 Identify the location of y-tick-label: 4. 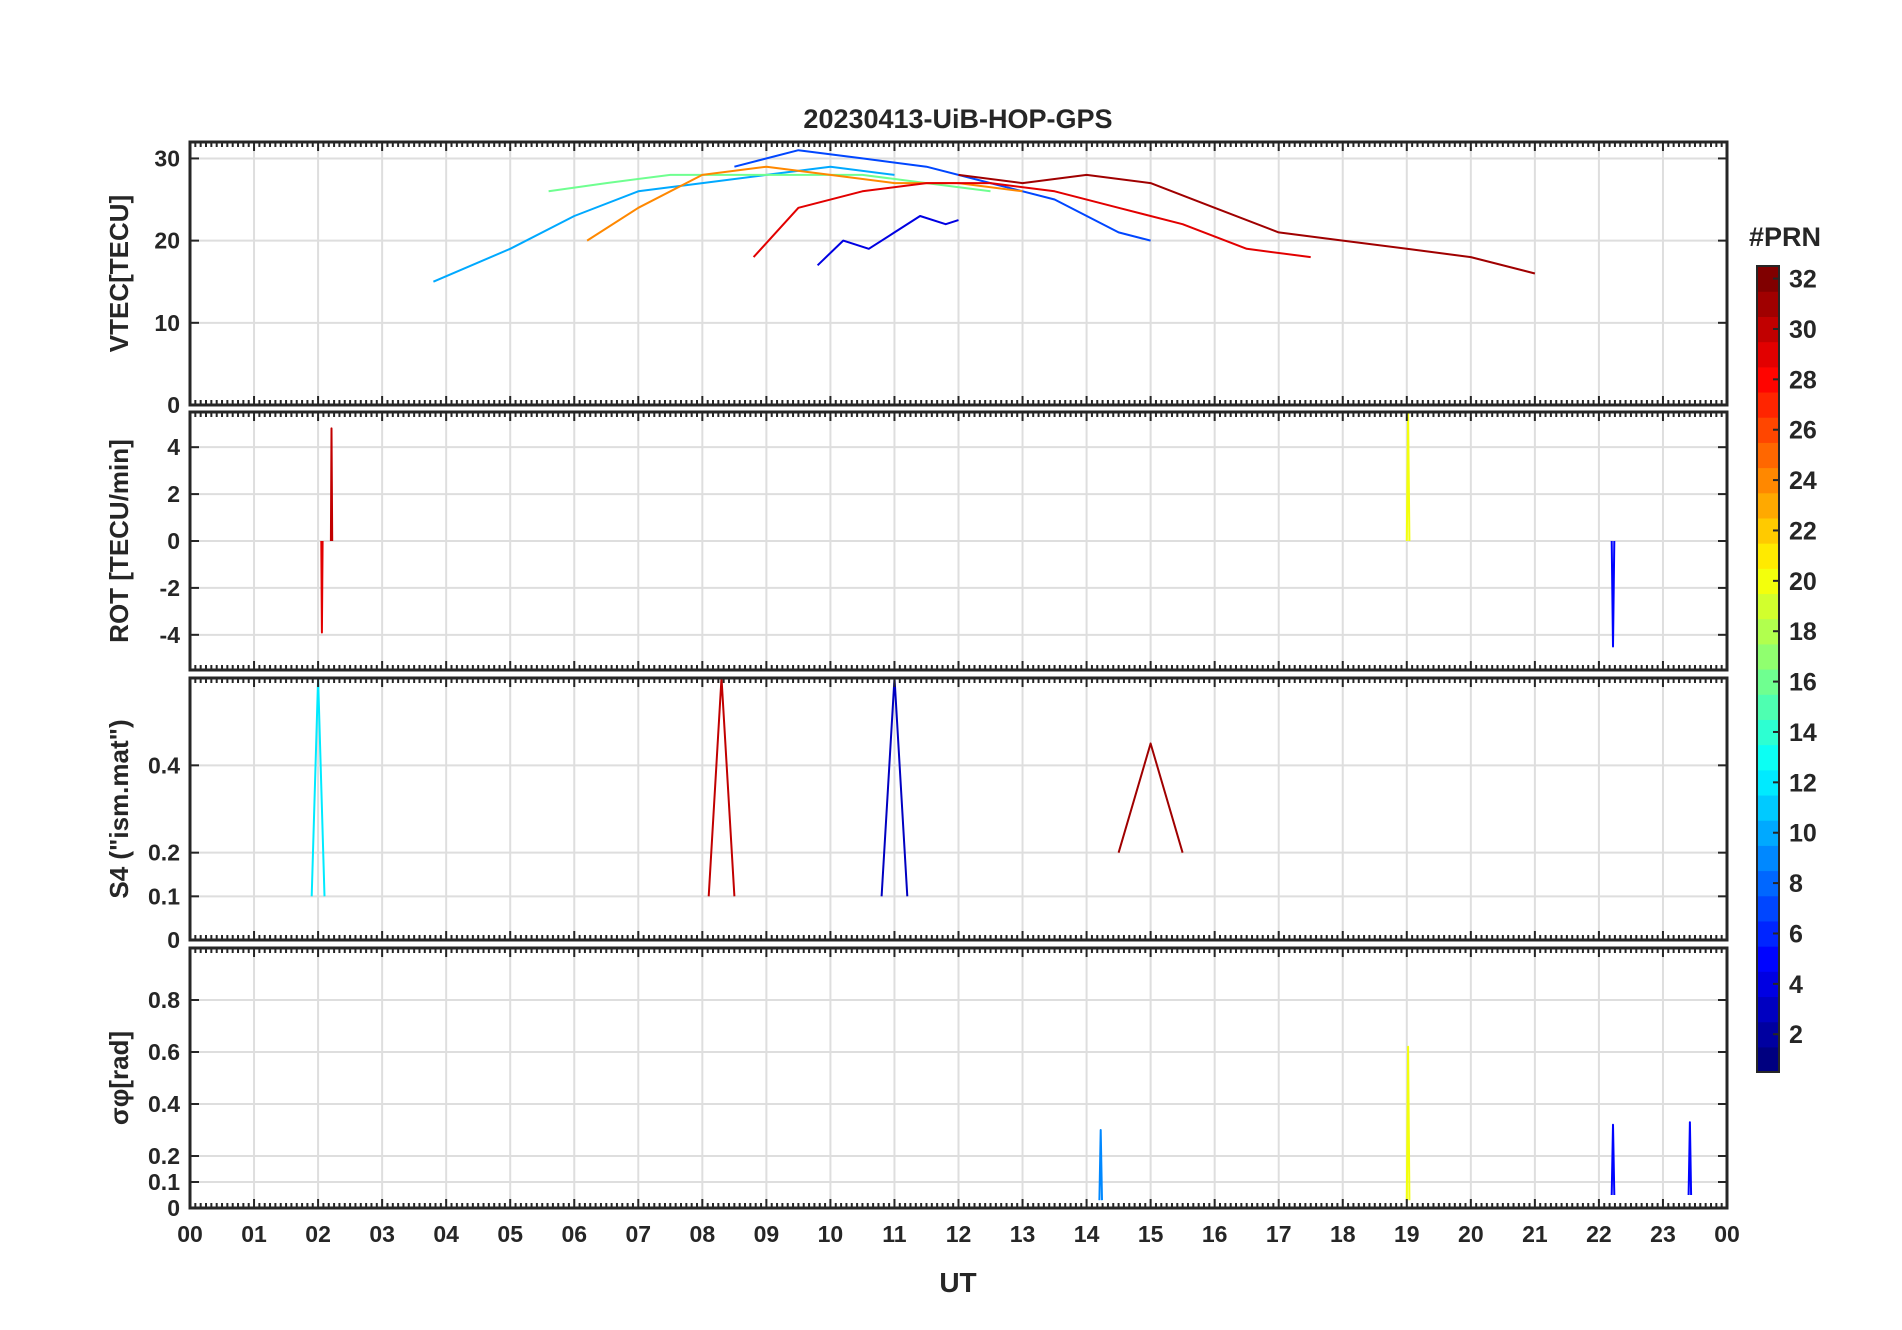
(173, 447).